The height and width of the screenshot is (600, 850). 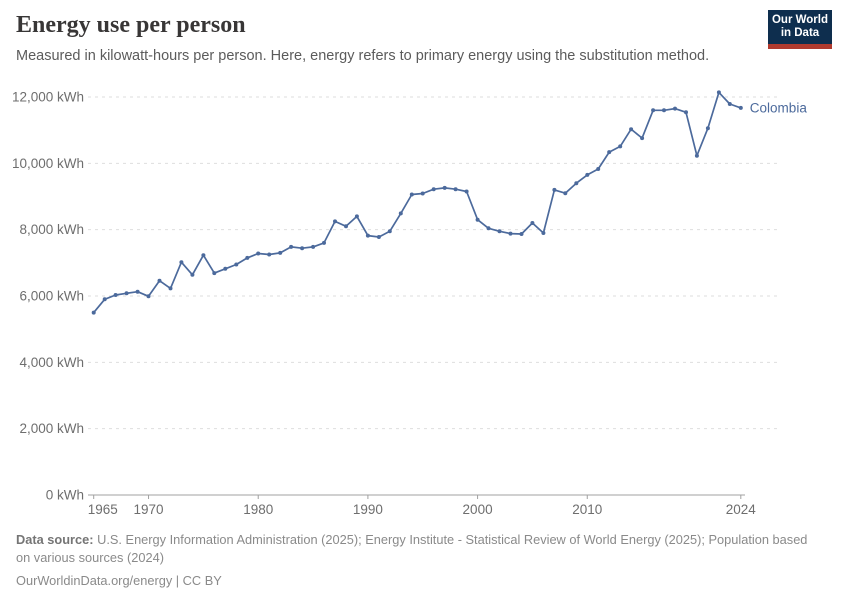 What do you see at coordinates (587, 509) in the screenshot?
I see `x-axis-label: 2010` at bounding box center [587, 509].